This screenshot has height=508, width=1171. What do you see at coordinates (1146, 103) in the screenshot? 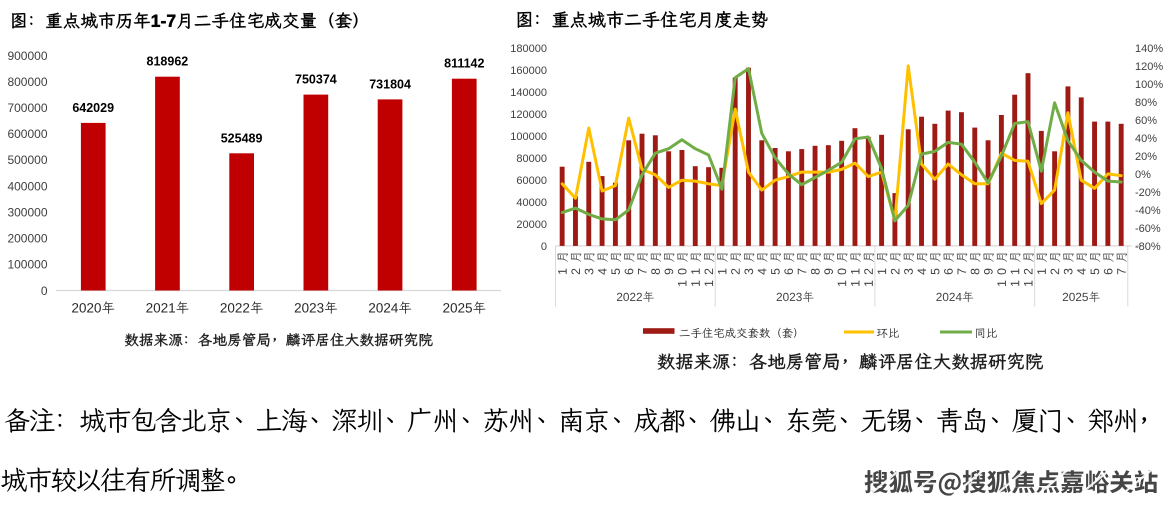
I see `svg-text: 80%` at bounding box center [1146, 103].